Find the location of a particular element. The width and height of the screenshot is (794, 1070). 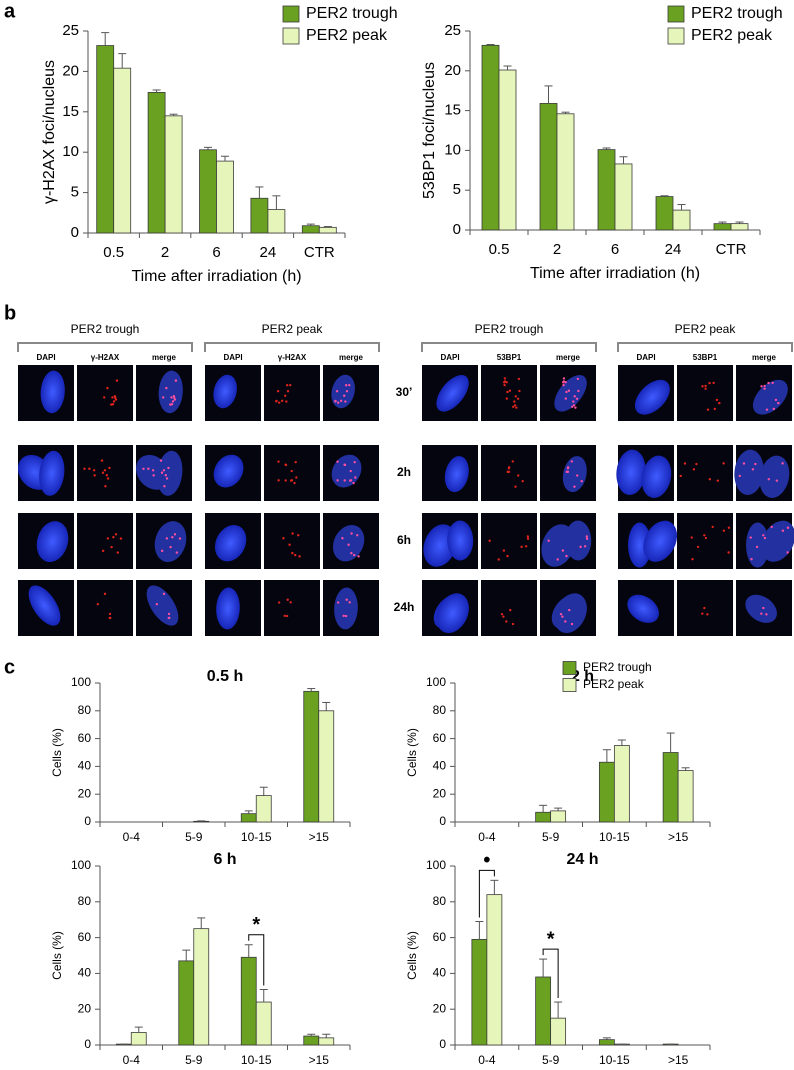

column-label: merge is located at coordinates (351, 357).